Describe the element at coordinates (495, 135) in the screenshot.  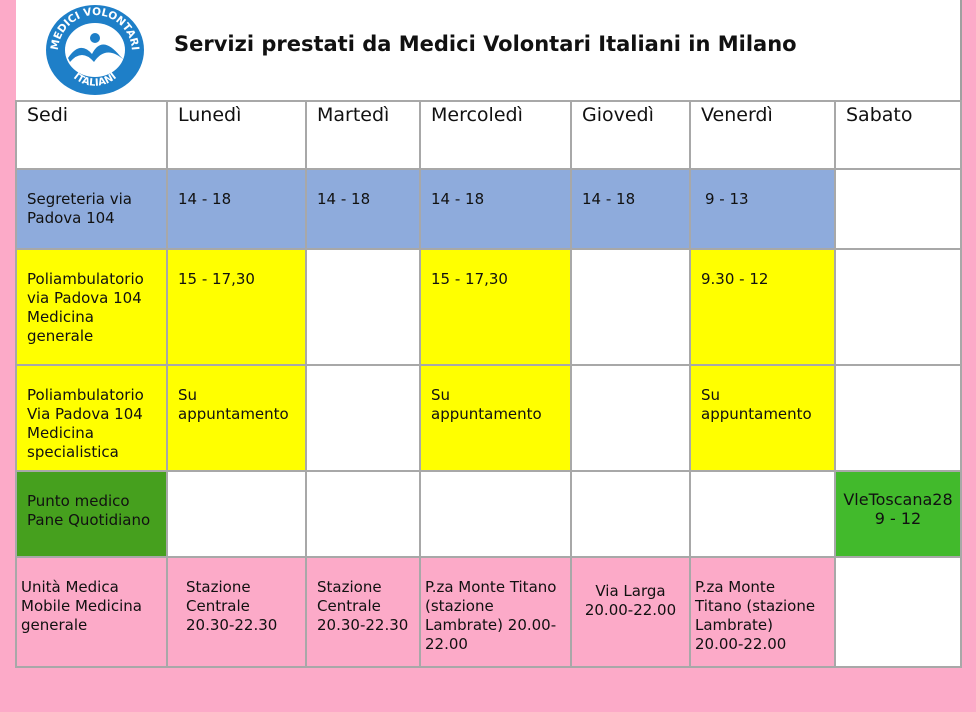
I see `column-header-mercoledi: Mercoledì` at that location.